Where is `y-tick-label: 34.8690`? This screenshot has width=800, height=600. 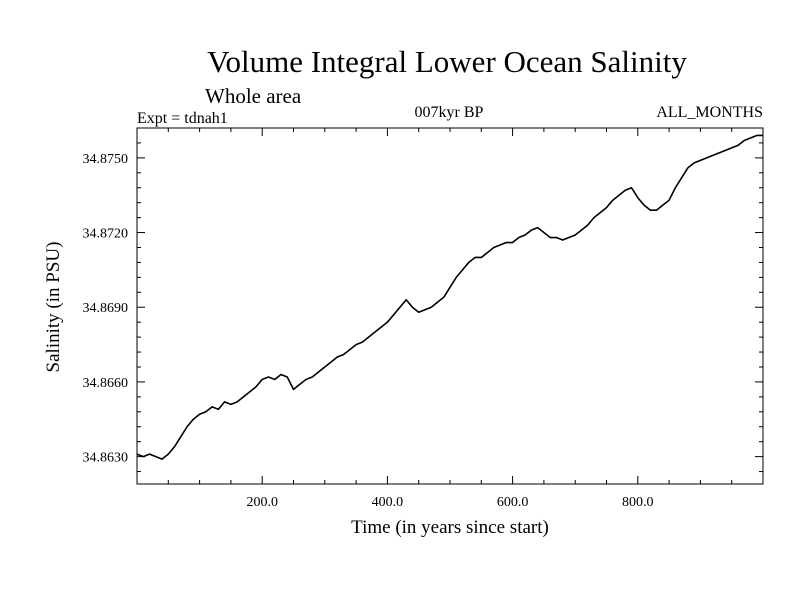 y-tick-label: 34.8690 is located at coordinates (106, 308).